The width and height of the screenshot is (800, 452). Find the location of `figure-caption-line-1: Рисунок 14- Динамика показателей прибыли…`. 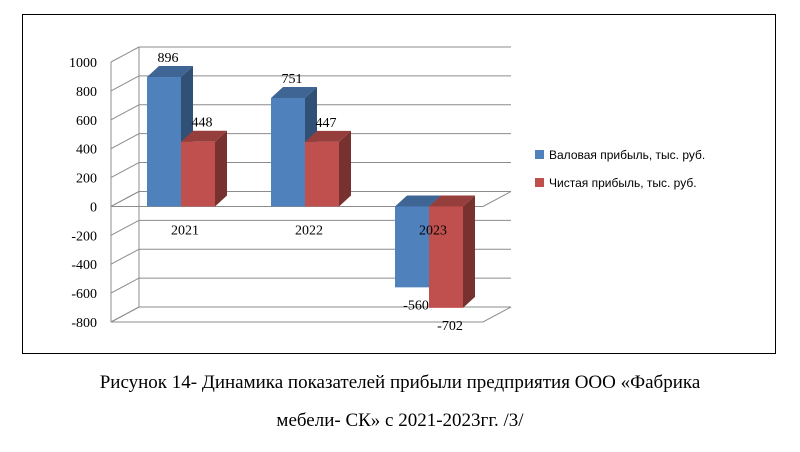

figure-caption-line-1: Рисунок 14- Динамика показателей прибыли… is located at coordinates (400, 382).